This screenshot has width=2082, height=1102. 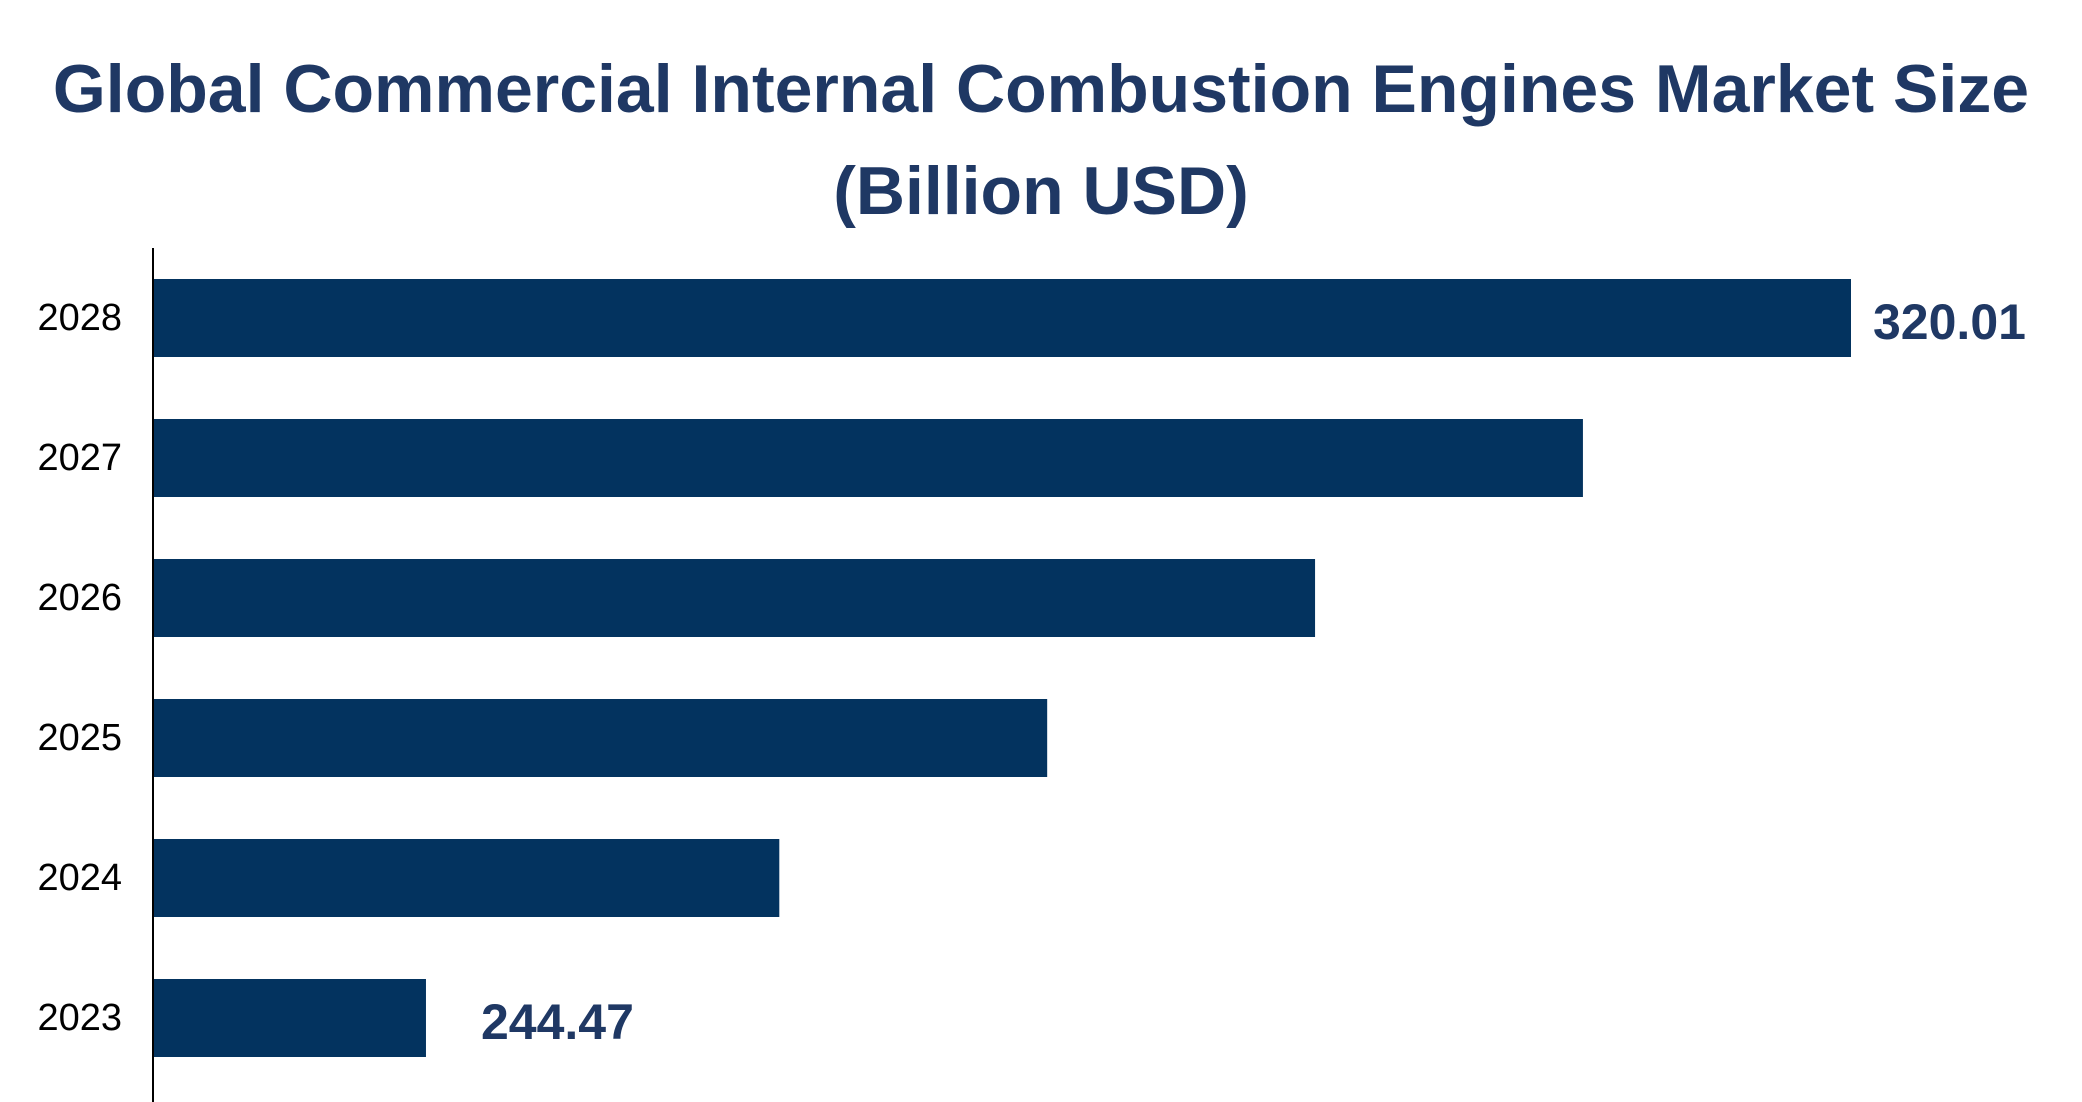 What do you see at coordinates (79, 1018) in the screenshot?
I see `tick-label-2023: 2023` at bounding box center [79, 1018].